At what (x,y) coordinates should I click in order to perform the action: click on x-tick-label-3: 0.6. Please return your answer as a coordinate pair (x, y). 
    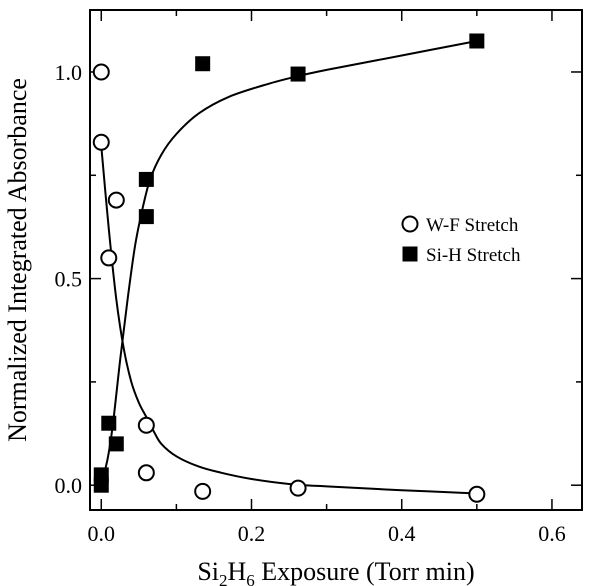
    Looking at the image, I should click on (552, 533).